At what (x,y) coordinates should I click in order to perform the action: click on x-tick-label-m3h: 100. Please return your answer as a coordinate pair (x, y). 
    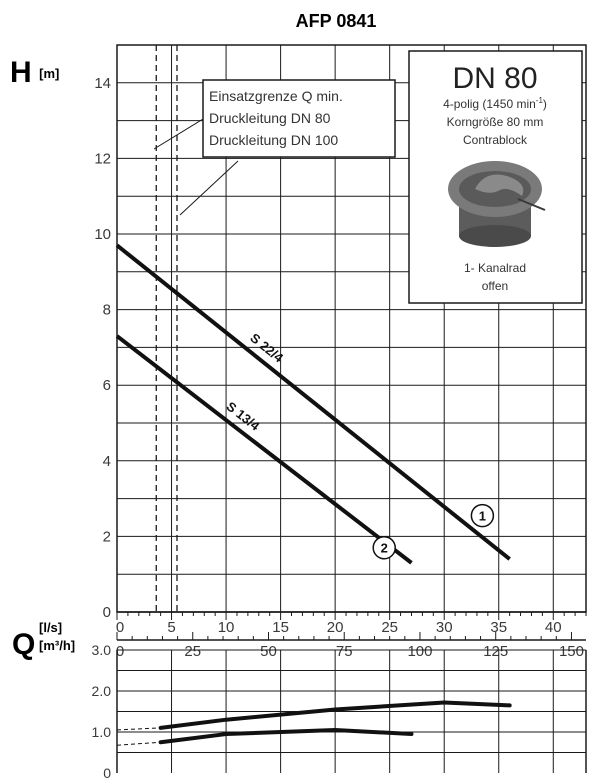
    Looking at the image, I should click on (419, 651).